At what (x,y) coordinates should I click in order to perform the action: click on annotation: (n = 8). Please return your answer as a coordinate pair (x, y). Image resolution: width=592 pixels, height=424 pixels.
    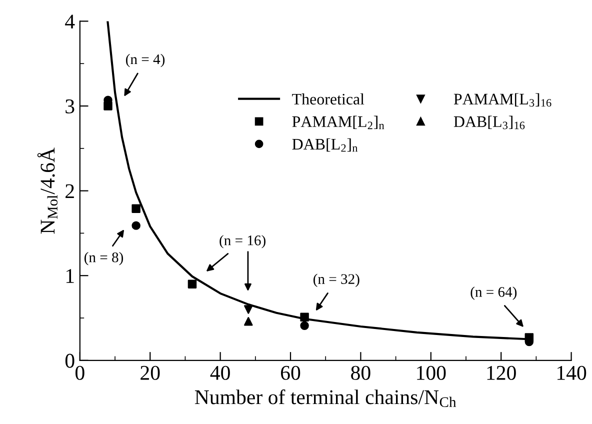
    Looking at the image, I should click on (104, 259).